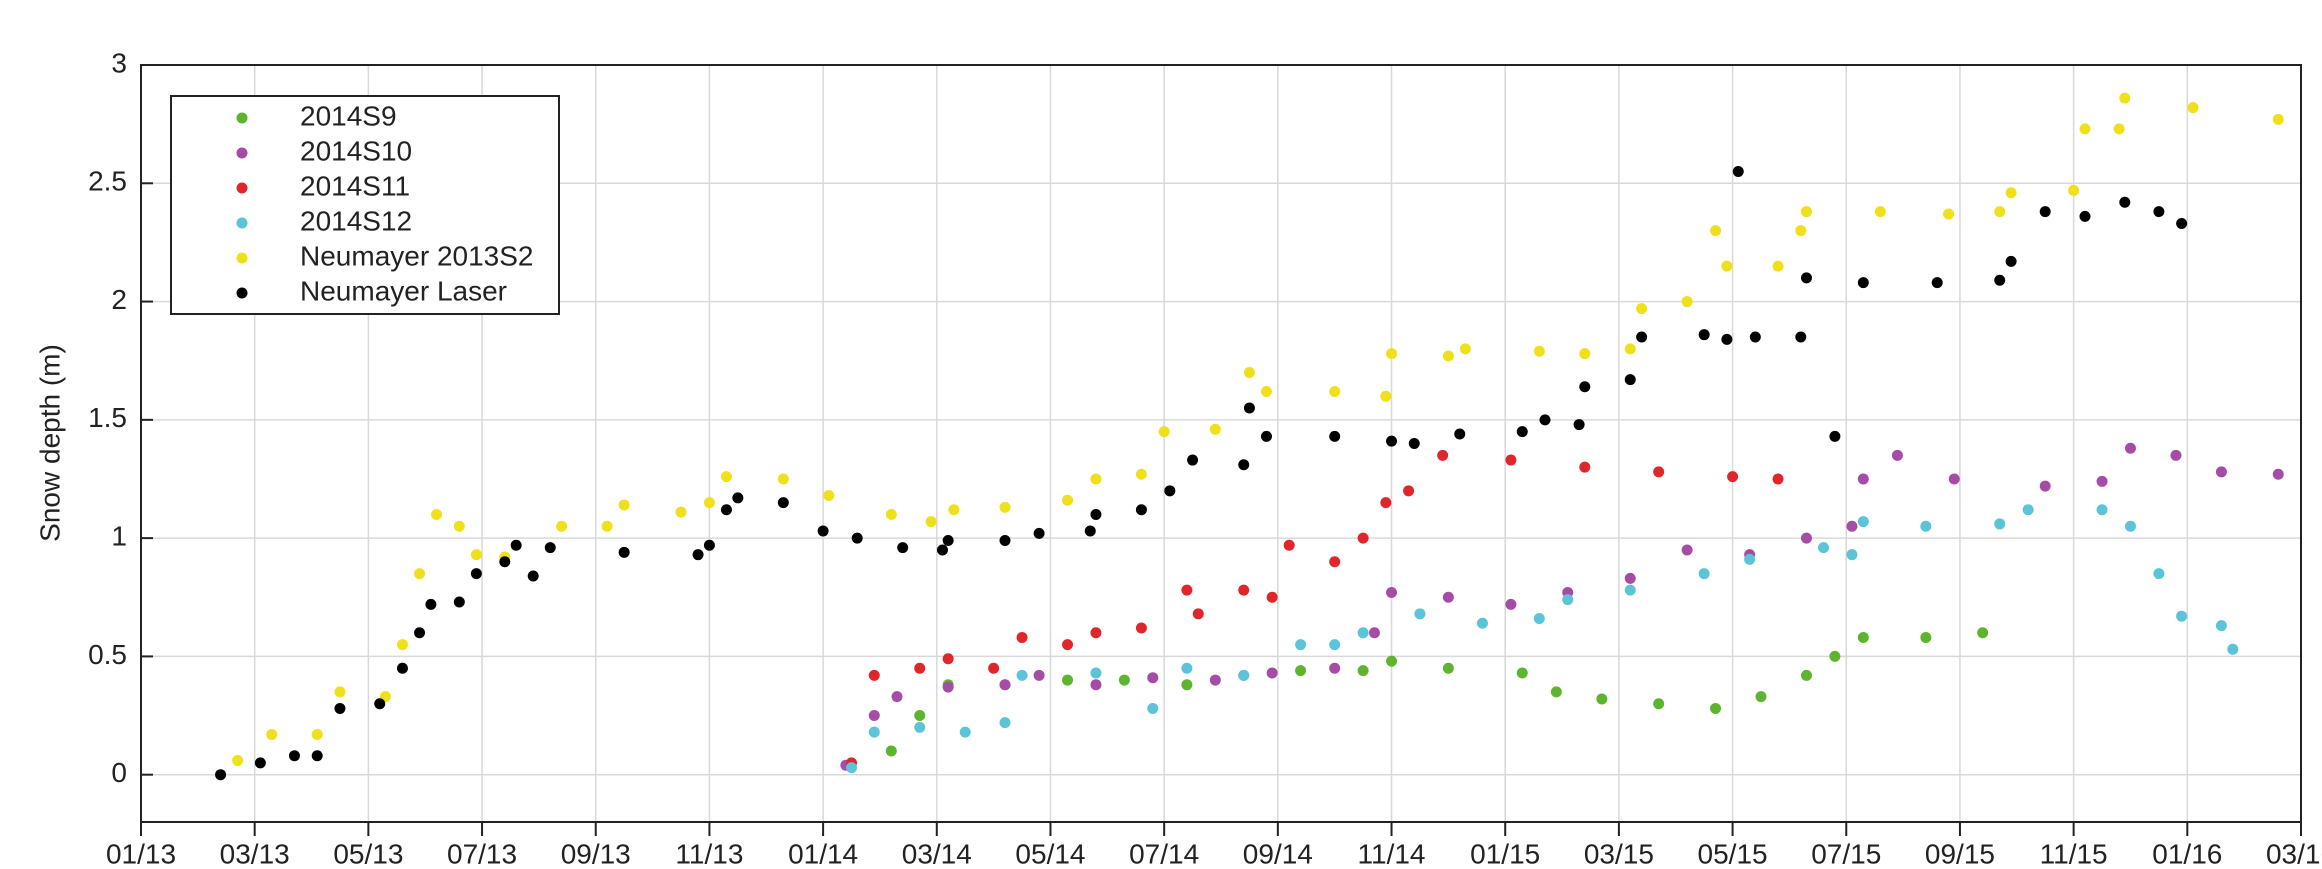 This screenshot has width=2322, height=869. What do you see at coordinates (403, 290) in the screenshot?
I see `legend-label: Neumayer Laser` at bounding box center [403, 290].